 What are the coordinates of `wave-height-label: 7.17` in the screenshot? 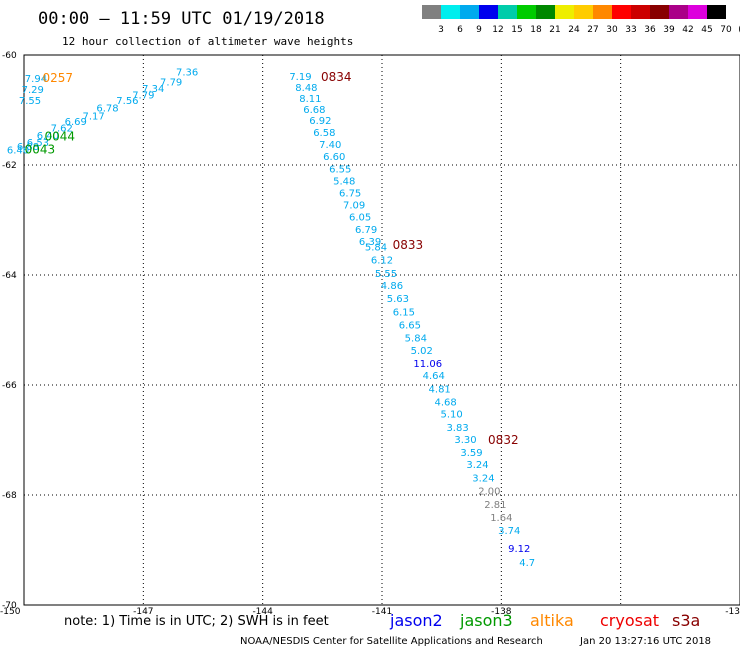 It's located at (93, 117).